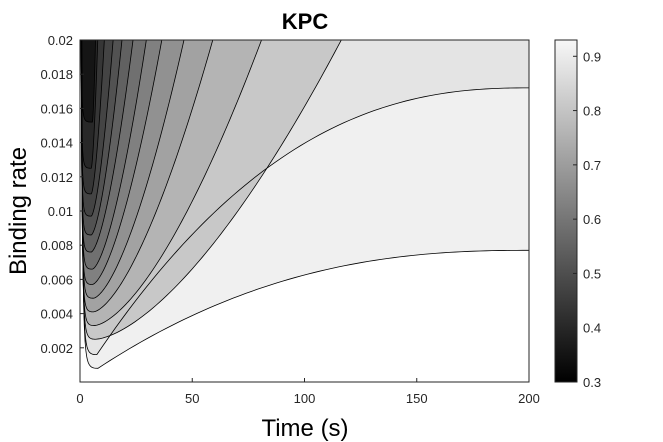 Image resolution: width=663 pixels, height=442 pixels. What do you see at coordinates (592, 328) in the screenshot?
I see `colorbar-tick-label: 0.4` at bounding box center [592, 328].